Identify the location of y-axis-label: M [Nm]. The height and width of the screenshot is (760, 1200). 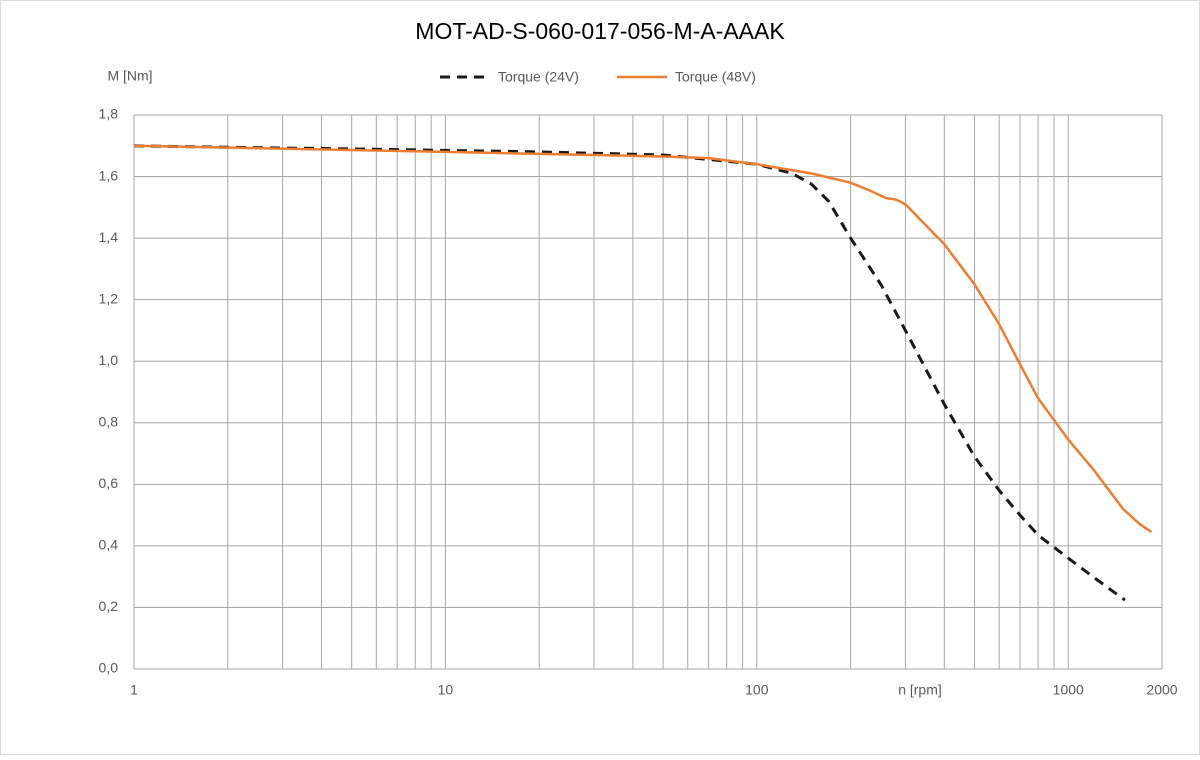
(129, 76).